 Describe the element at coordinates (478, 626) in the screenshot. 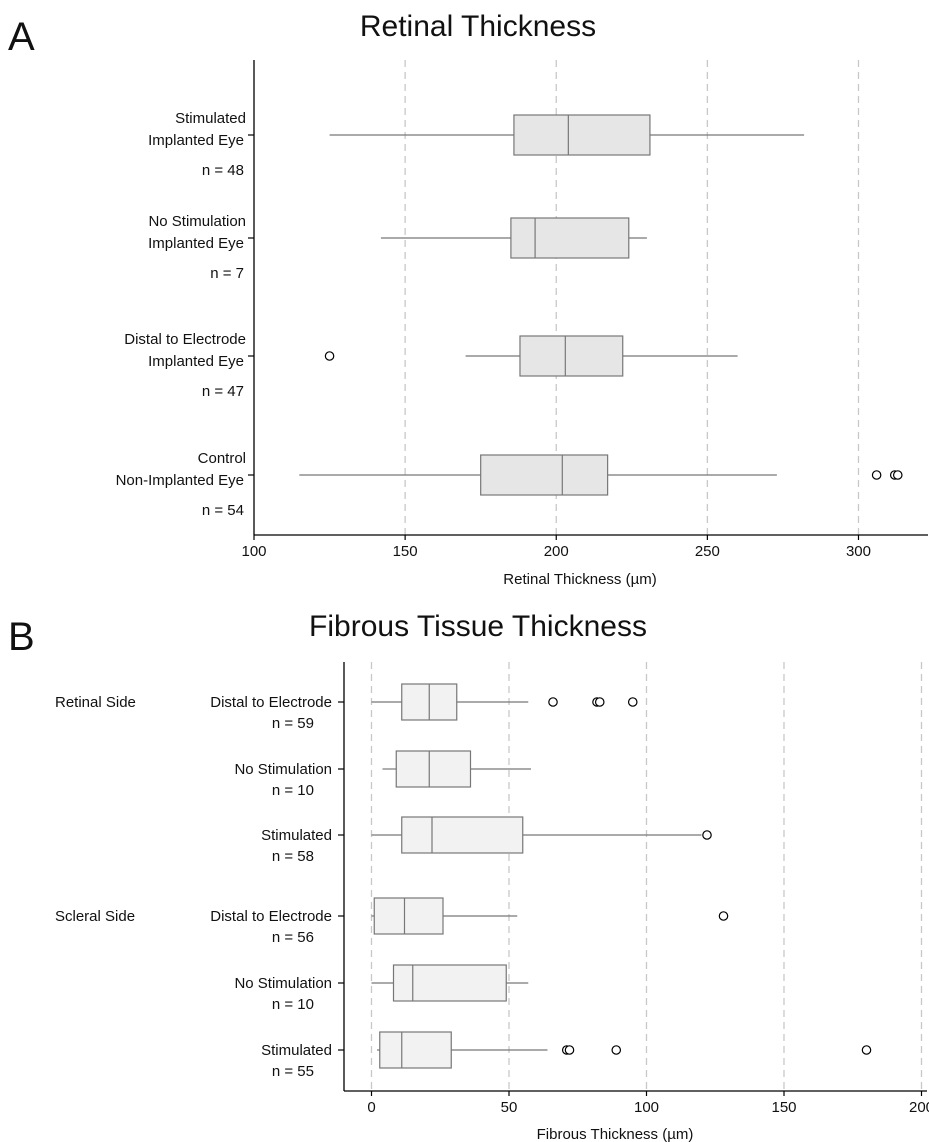

I see `panel-b-title: Fibrous Tissue Thickness` at that location.